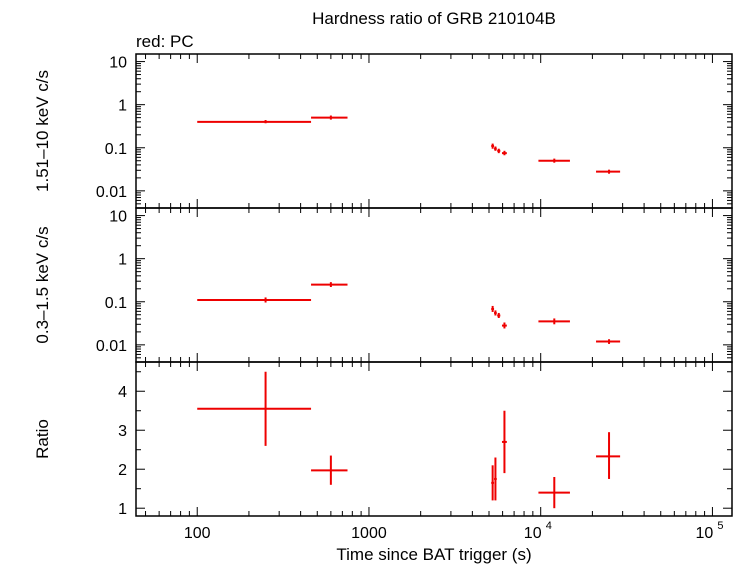 Image resolution: width=744 pixels, height=566 pixels. Describe the element at coordinates (433, 554) in the screenshot. I see `x-axis-label: Time since BAT trigger (s)` at that location.